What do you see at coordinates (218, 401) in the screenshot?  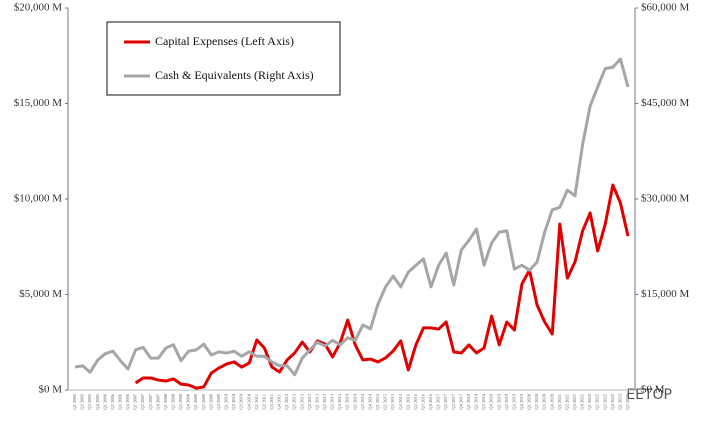 I see `x-tick-label: Q4 2009` at bounding box center [218, 401].